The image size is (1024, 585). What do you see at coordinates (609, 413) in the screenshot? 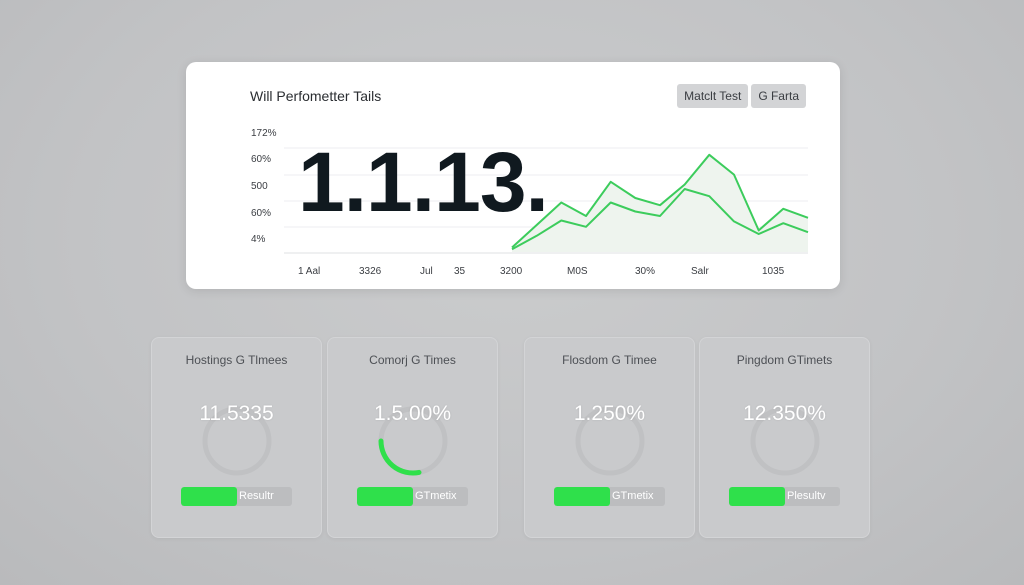
I see `metric-value: 1.250%` at bounding box center [609, 413].